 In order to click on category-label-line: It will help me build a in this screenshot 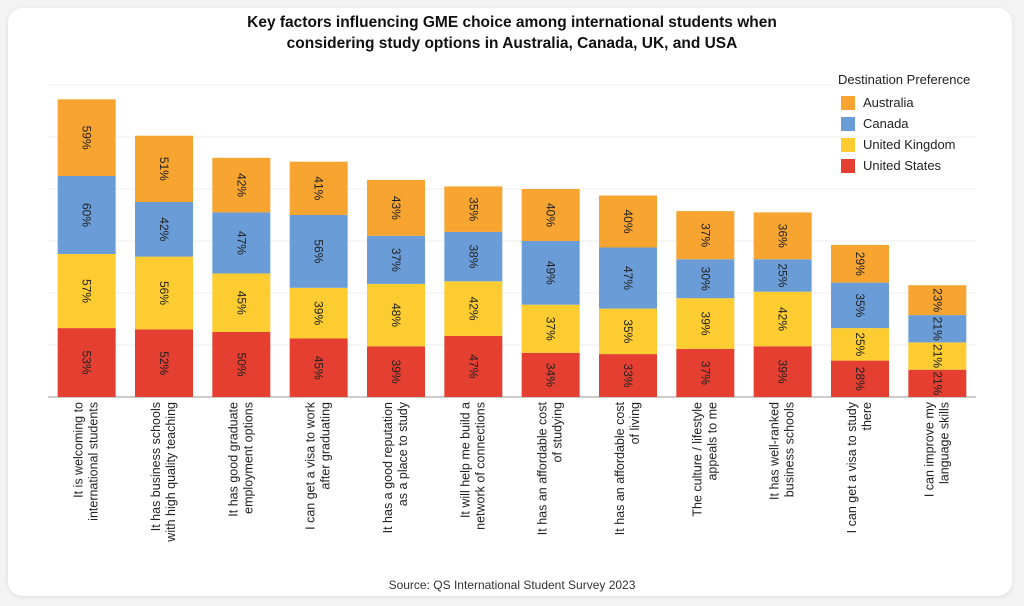, I will do `click(465, 460)`.